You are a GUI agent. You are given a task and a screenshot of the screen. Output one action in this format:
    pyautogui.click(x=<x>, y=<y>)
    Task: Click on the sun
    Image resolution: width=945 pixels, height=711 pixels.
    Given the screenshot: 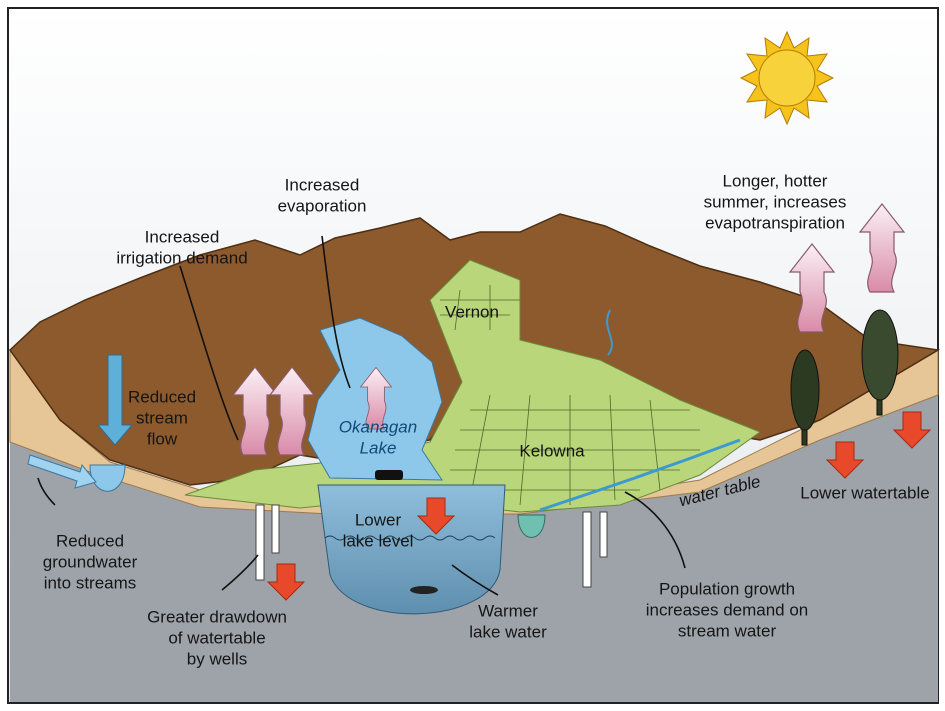 What is the action you would take?
    pyautogui.click(x=787, y=78)
    